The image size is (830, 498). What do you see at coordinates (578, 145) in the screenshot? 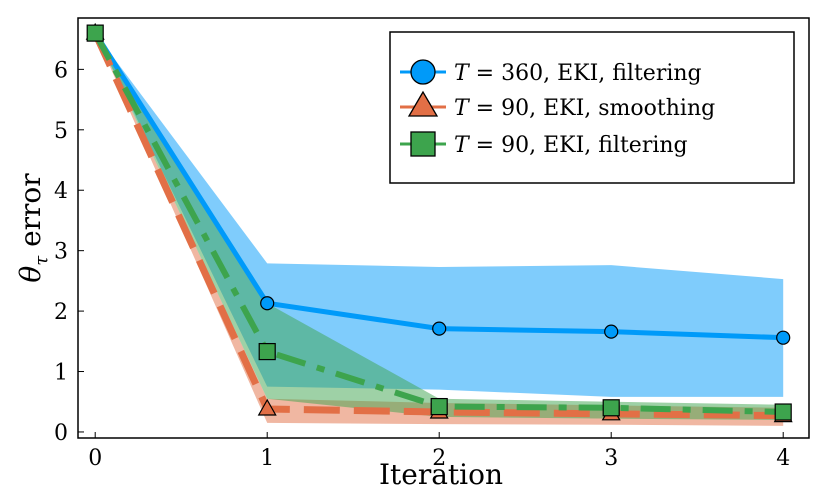
I see `legend-rest-2: = 90, EKI, filtering` at bounding box center [578, 145].